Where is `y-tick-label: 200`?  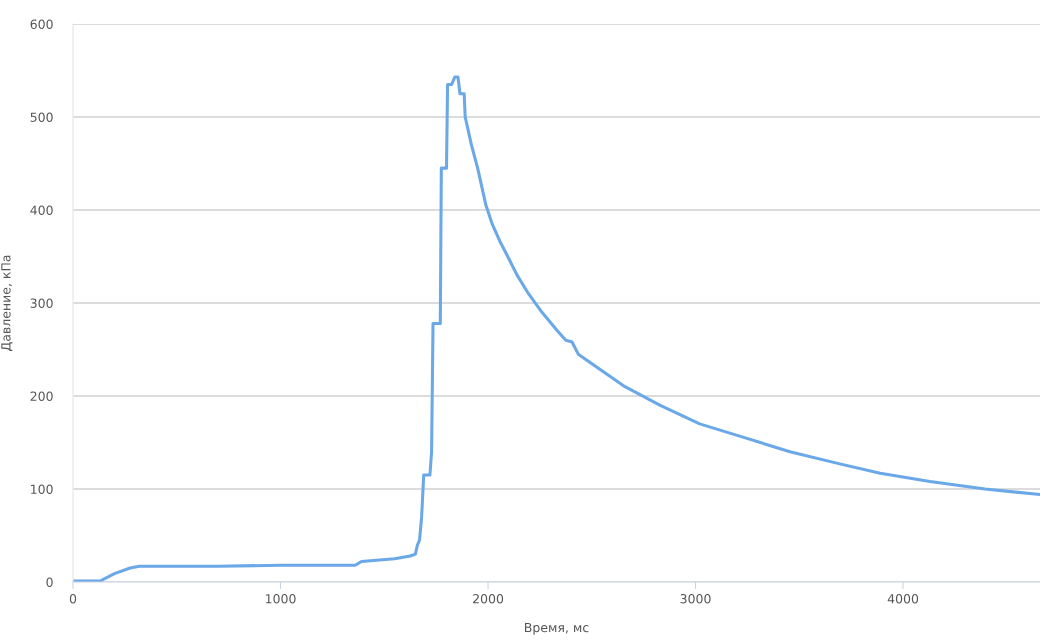 y-tick-label: 200 is located at coordinates (41, 396).